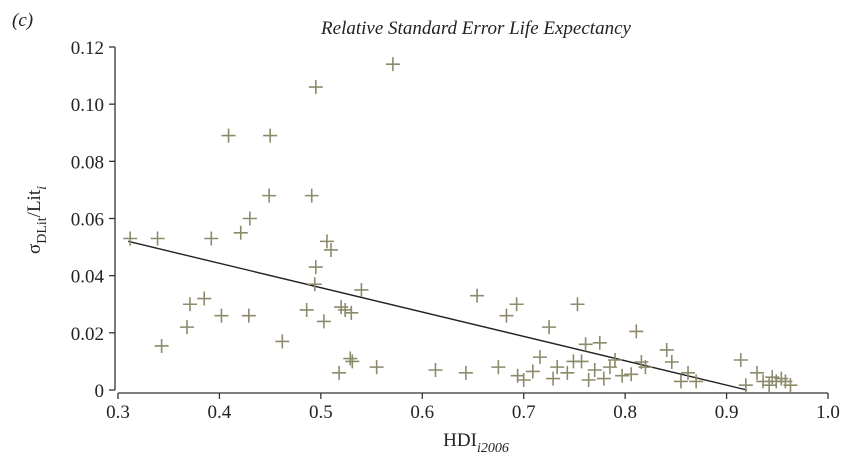 Image resolution: width=845 pixels, height=459 pixels. I want to click on x-label-main: HDI, so click(460, 440).